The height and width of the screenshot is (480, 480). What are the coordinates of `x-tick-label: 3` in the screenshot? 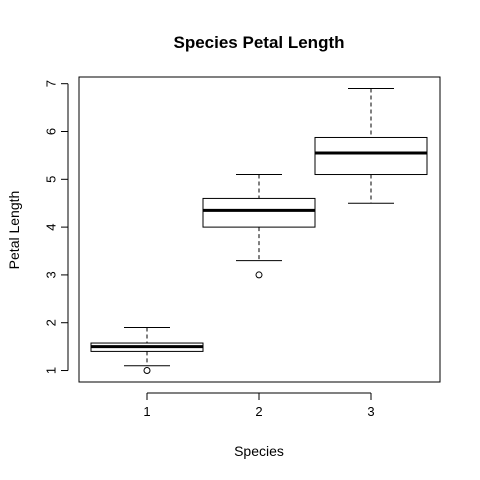 It's located at (370, 411).